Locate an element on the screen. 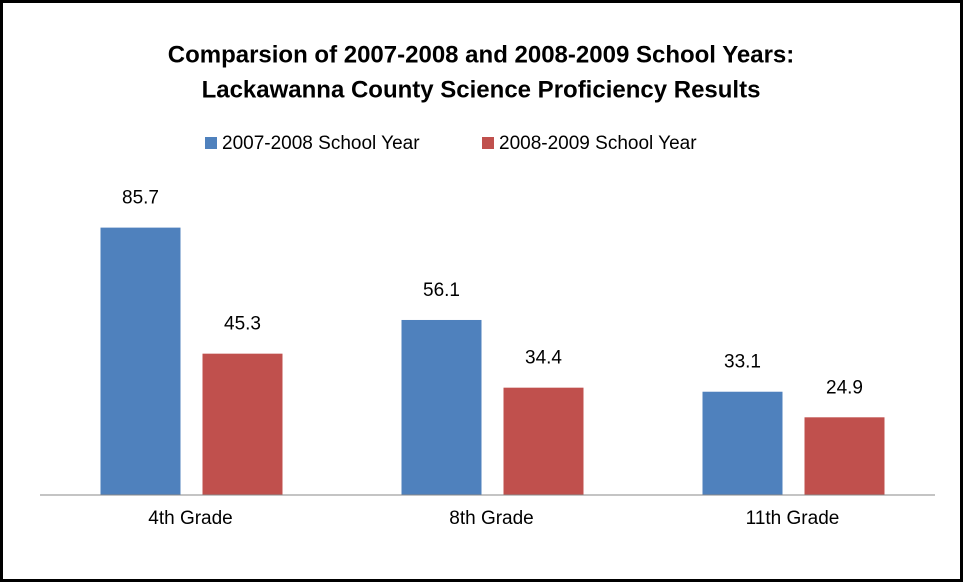 The height and width of the screenshot is (582, 963). value-label: 34.4 is located at coordinates (543, 358).